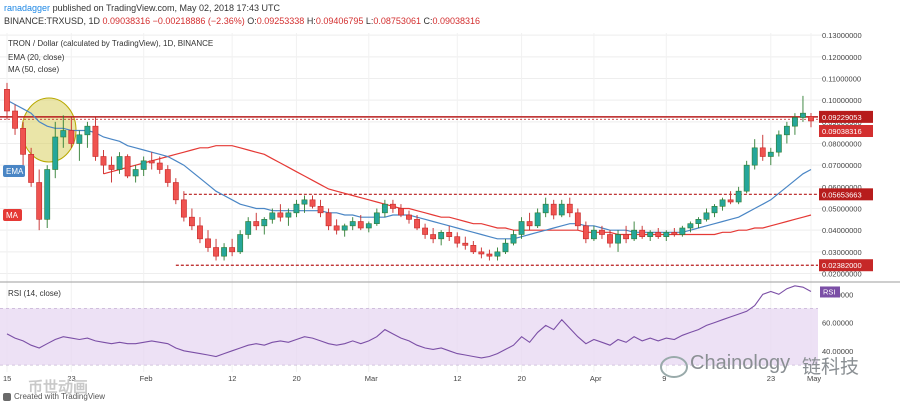 Image resolution: width=900 pixels, height=407 pixels. I want to click on price-label-text: 0.09229053, so click(842, 117).